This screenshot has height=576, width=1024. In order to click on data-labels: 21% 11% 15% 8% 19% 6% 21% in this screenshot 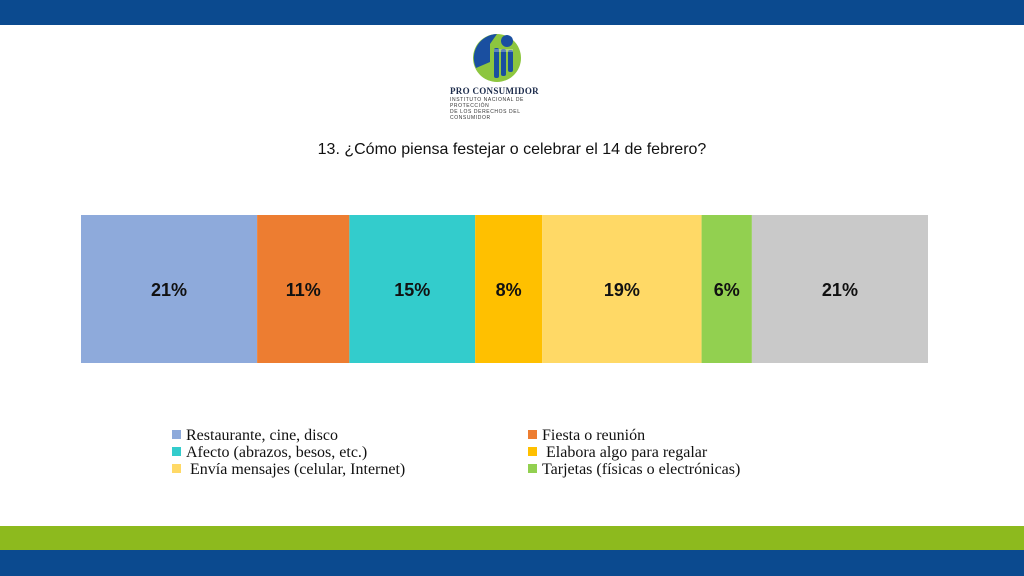, I will do `click(504, 290)`.